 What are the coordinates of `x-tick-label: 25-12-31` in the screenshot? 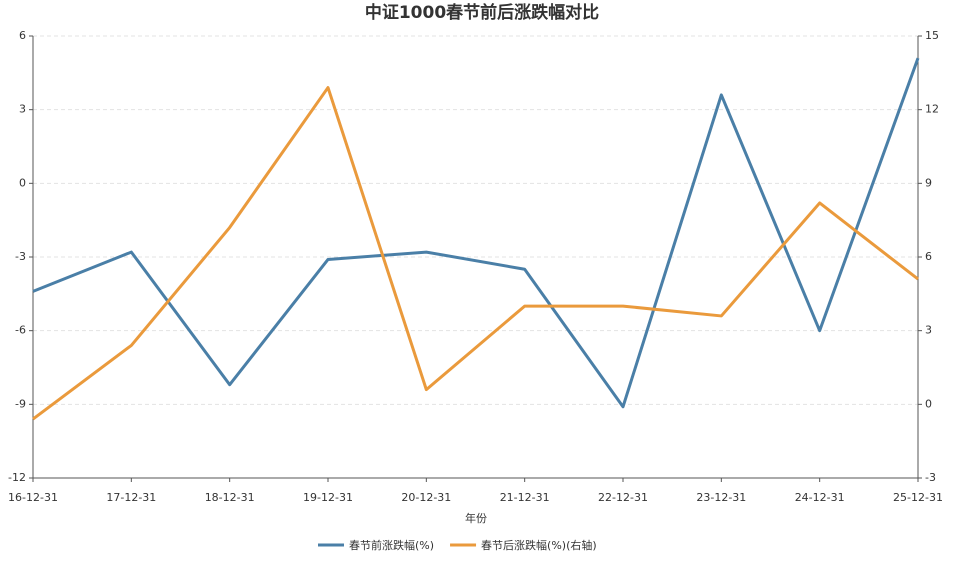 It's located at (918, 497).